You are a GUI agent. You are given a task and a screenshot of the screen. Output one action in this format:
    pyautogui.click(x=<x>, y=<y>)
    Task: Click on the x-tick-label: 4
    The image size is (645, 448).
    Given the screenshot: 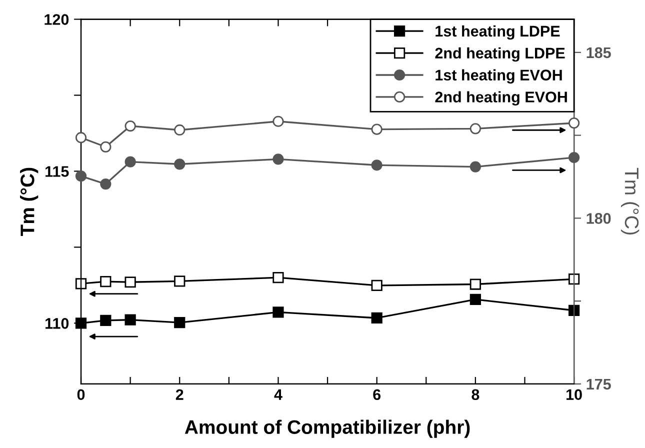 What is the action you would take?
    pyautogui.click(x=278, y=394)
    